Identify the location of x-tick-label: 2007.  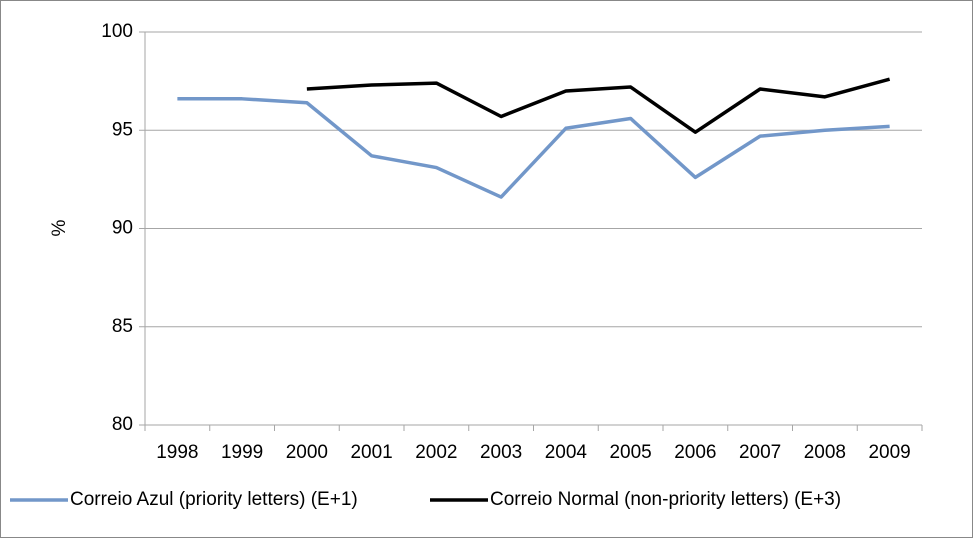
(760, 452).